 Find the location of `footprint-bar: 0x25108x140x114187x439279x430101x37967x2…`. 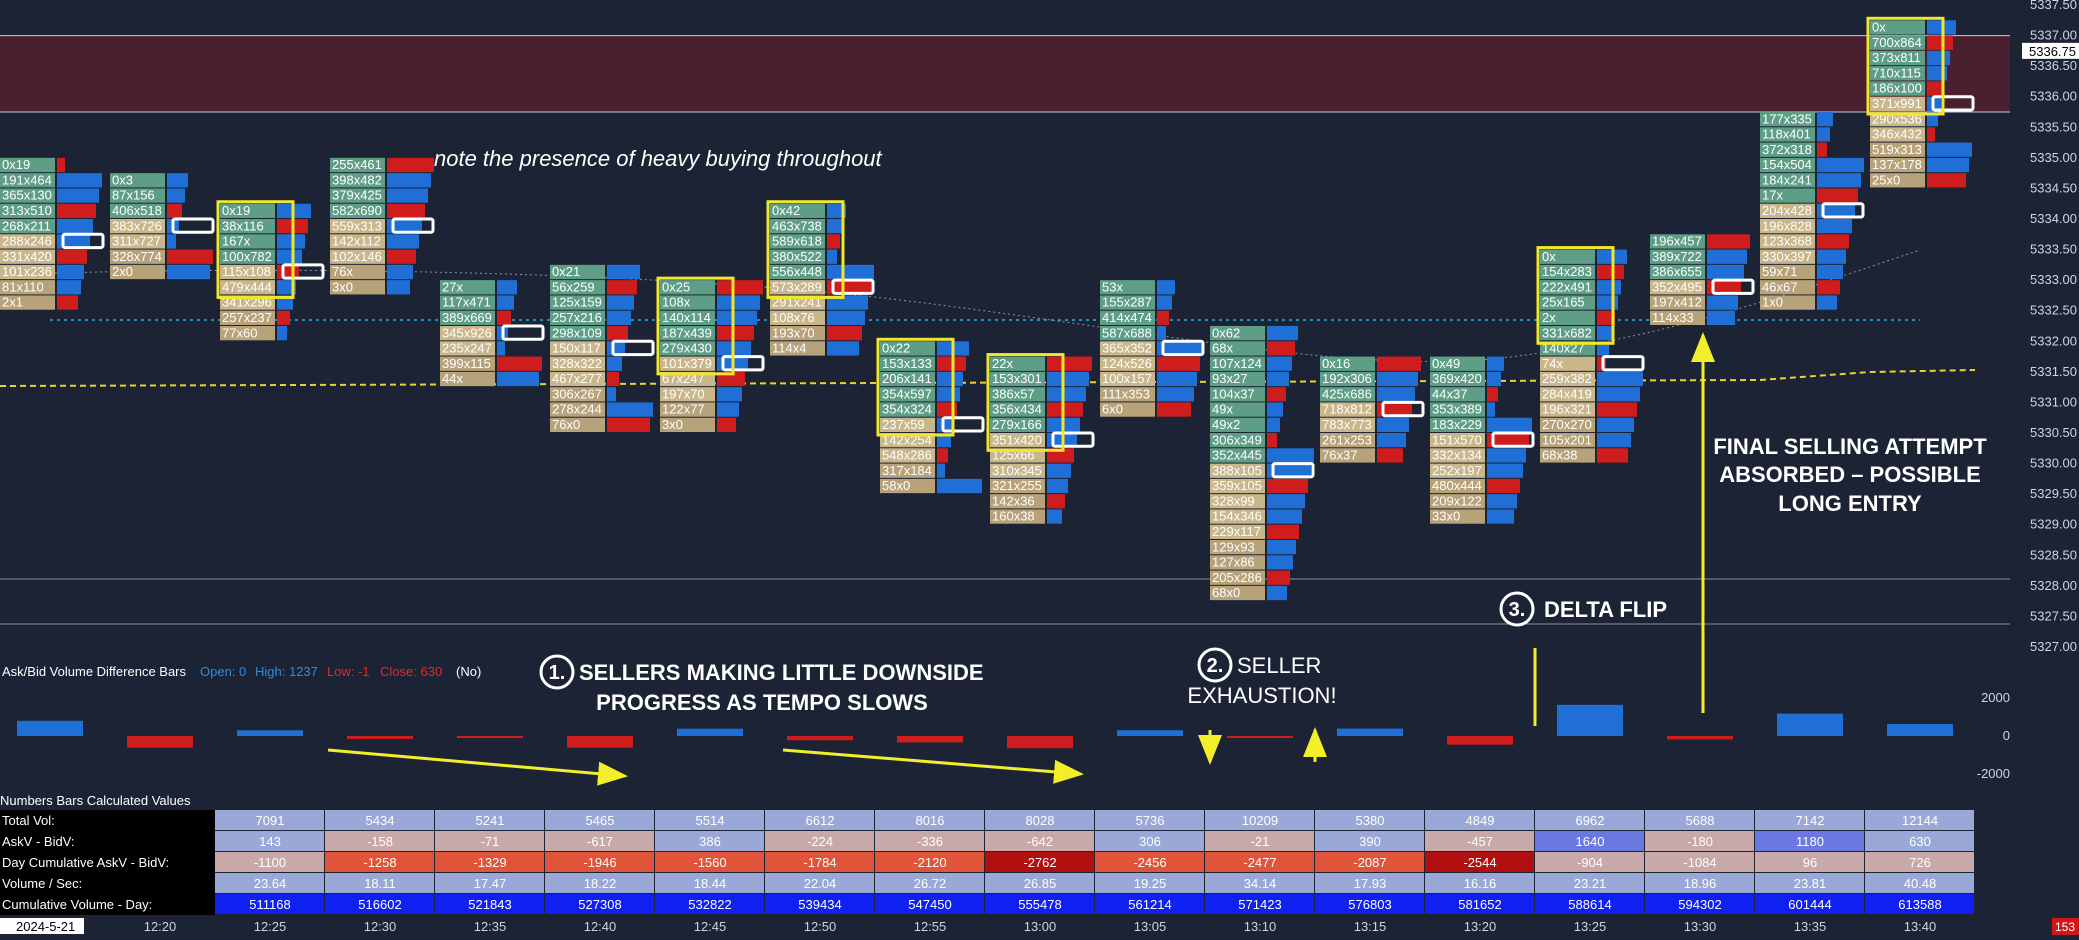

footprint-bar: 0x25108x140x114187x439279x430101x37967x2… is located at coordinates (710, 354).